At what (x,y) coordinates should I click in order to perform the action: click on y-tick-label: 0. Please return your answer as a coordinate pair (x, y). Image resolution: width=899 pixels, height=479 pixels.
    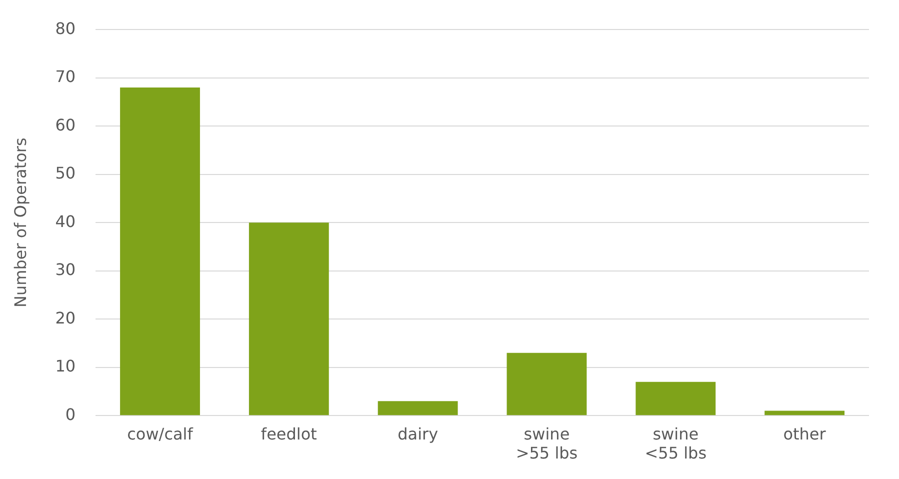
    Looking at the image, I should click on (70, 414).